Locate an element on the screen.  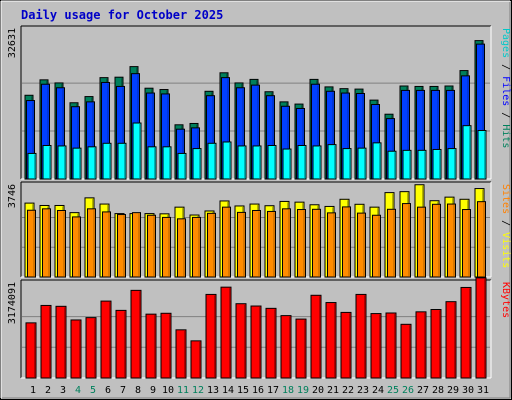
day-label-24: 24 is located at coordinates (378, 390).